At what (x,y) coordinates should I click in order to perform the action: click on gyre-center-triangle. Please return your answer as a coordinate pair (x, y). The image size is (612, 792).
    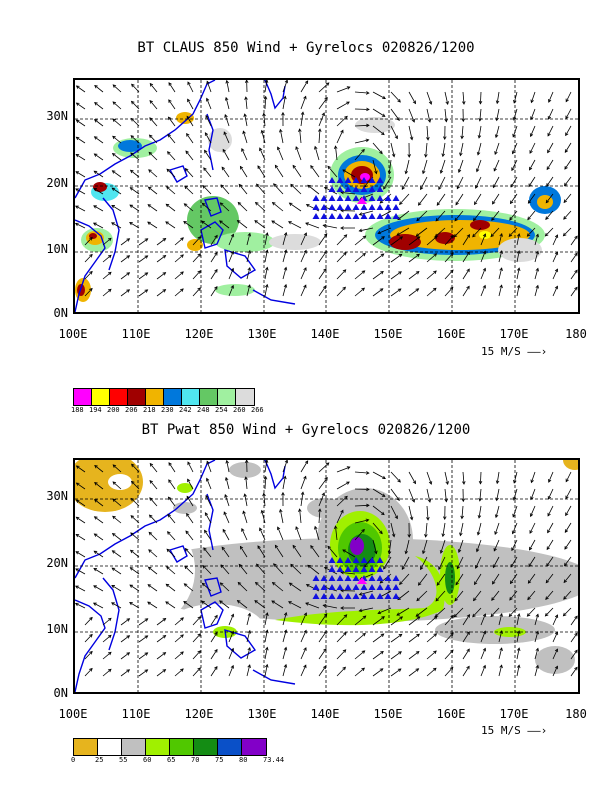
    Looking at the image, I should click on (362, 580).